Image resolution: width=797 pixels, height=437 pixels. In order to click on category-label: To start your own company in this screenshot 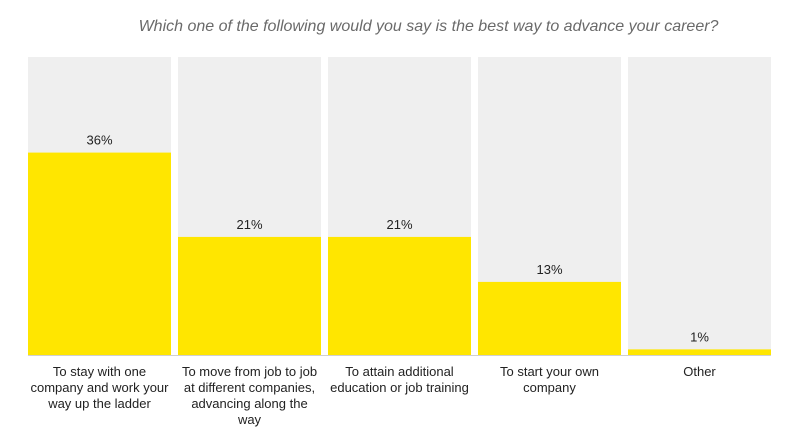, I will do `click(549, 379)`.